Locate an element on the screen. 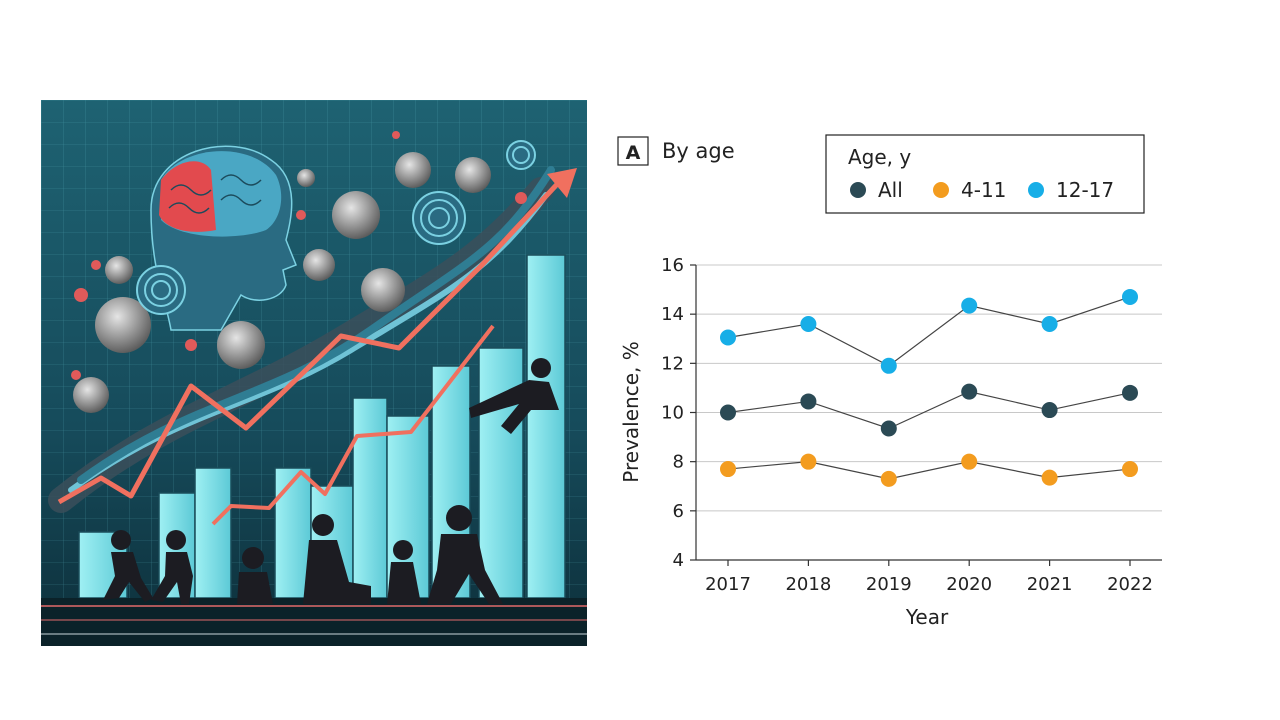 This screenshot has height=720, width=1280. children-silhouettes is located at coordinates (331, 481).